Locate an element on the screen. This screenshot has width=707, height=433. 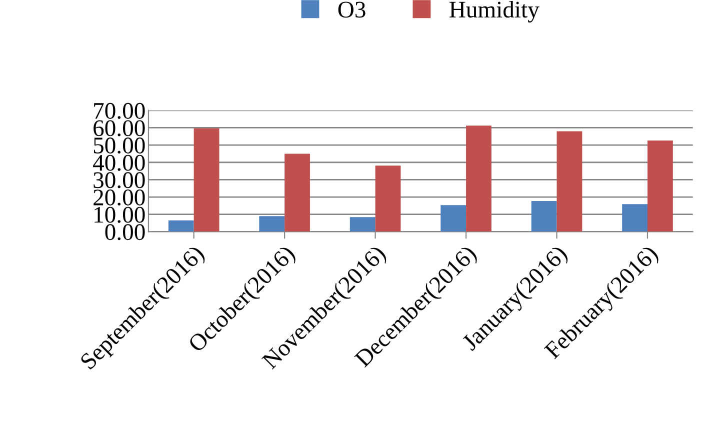
y-tick-label: 60.00 is located at coordinates (119, 128).